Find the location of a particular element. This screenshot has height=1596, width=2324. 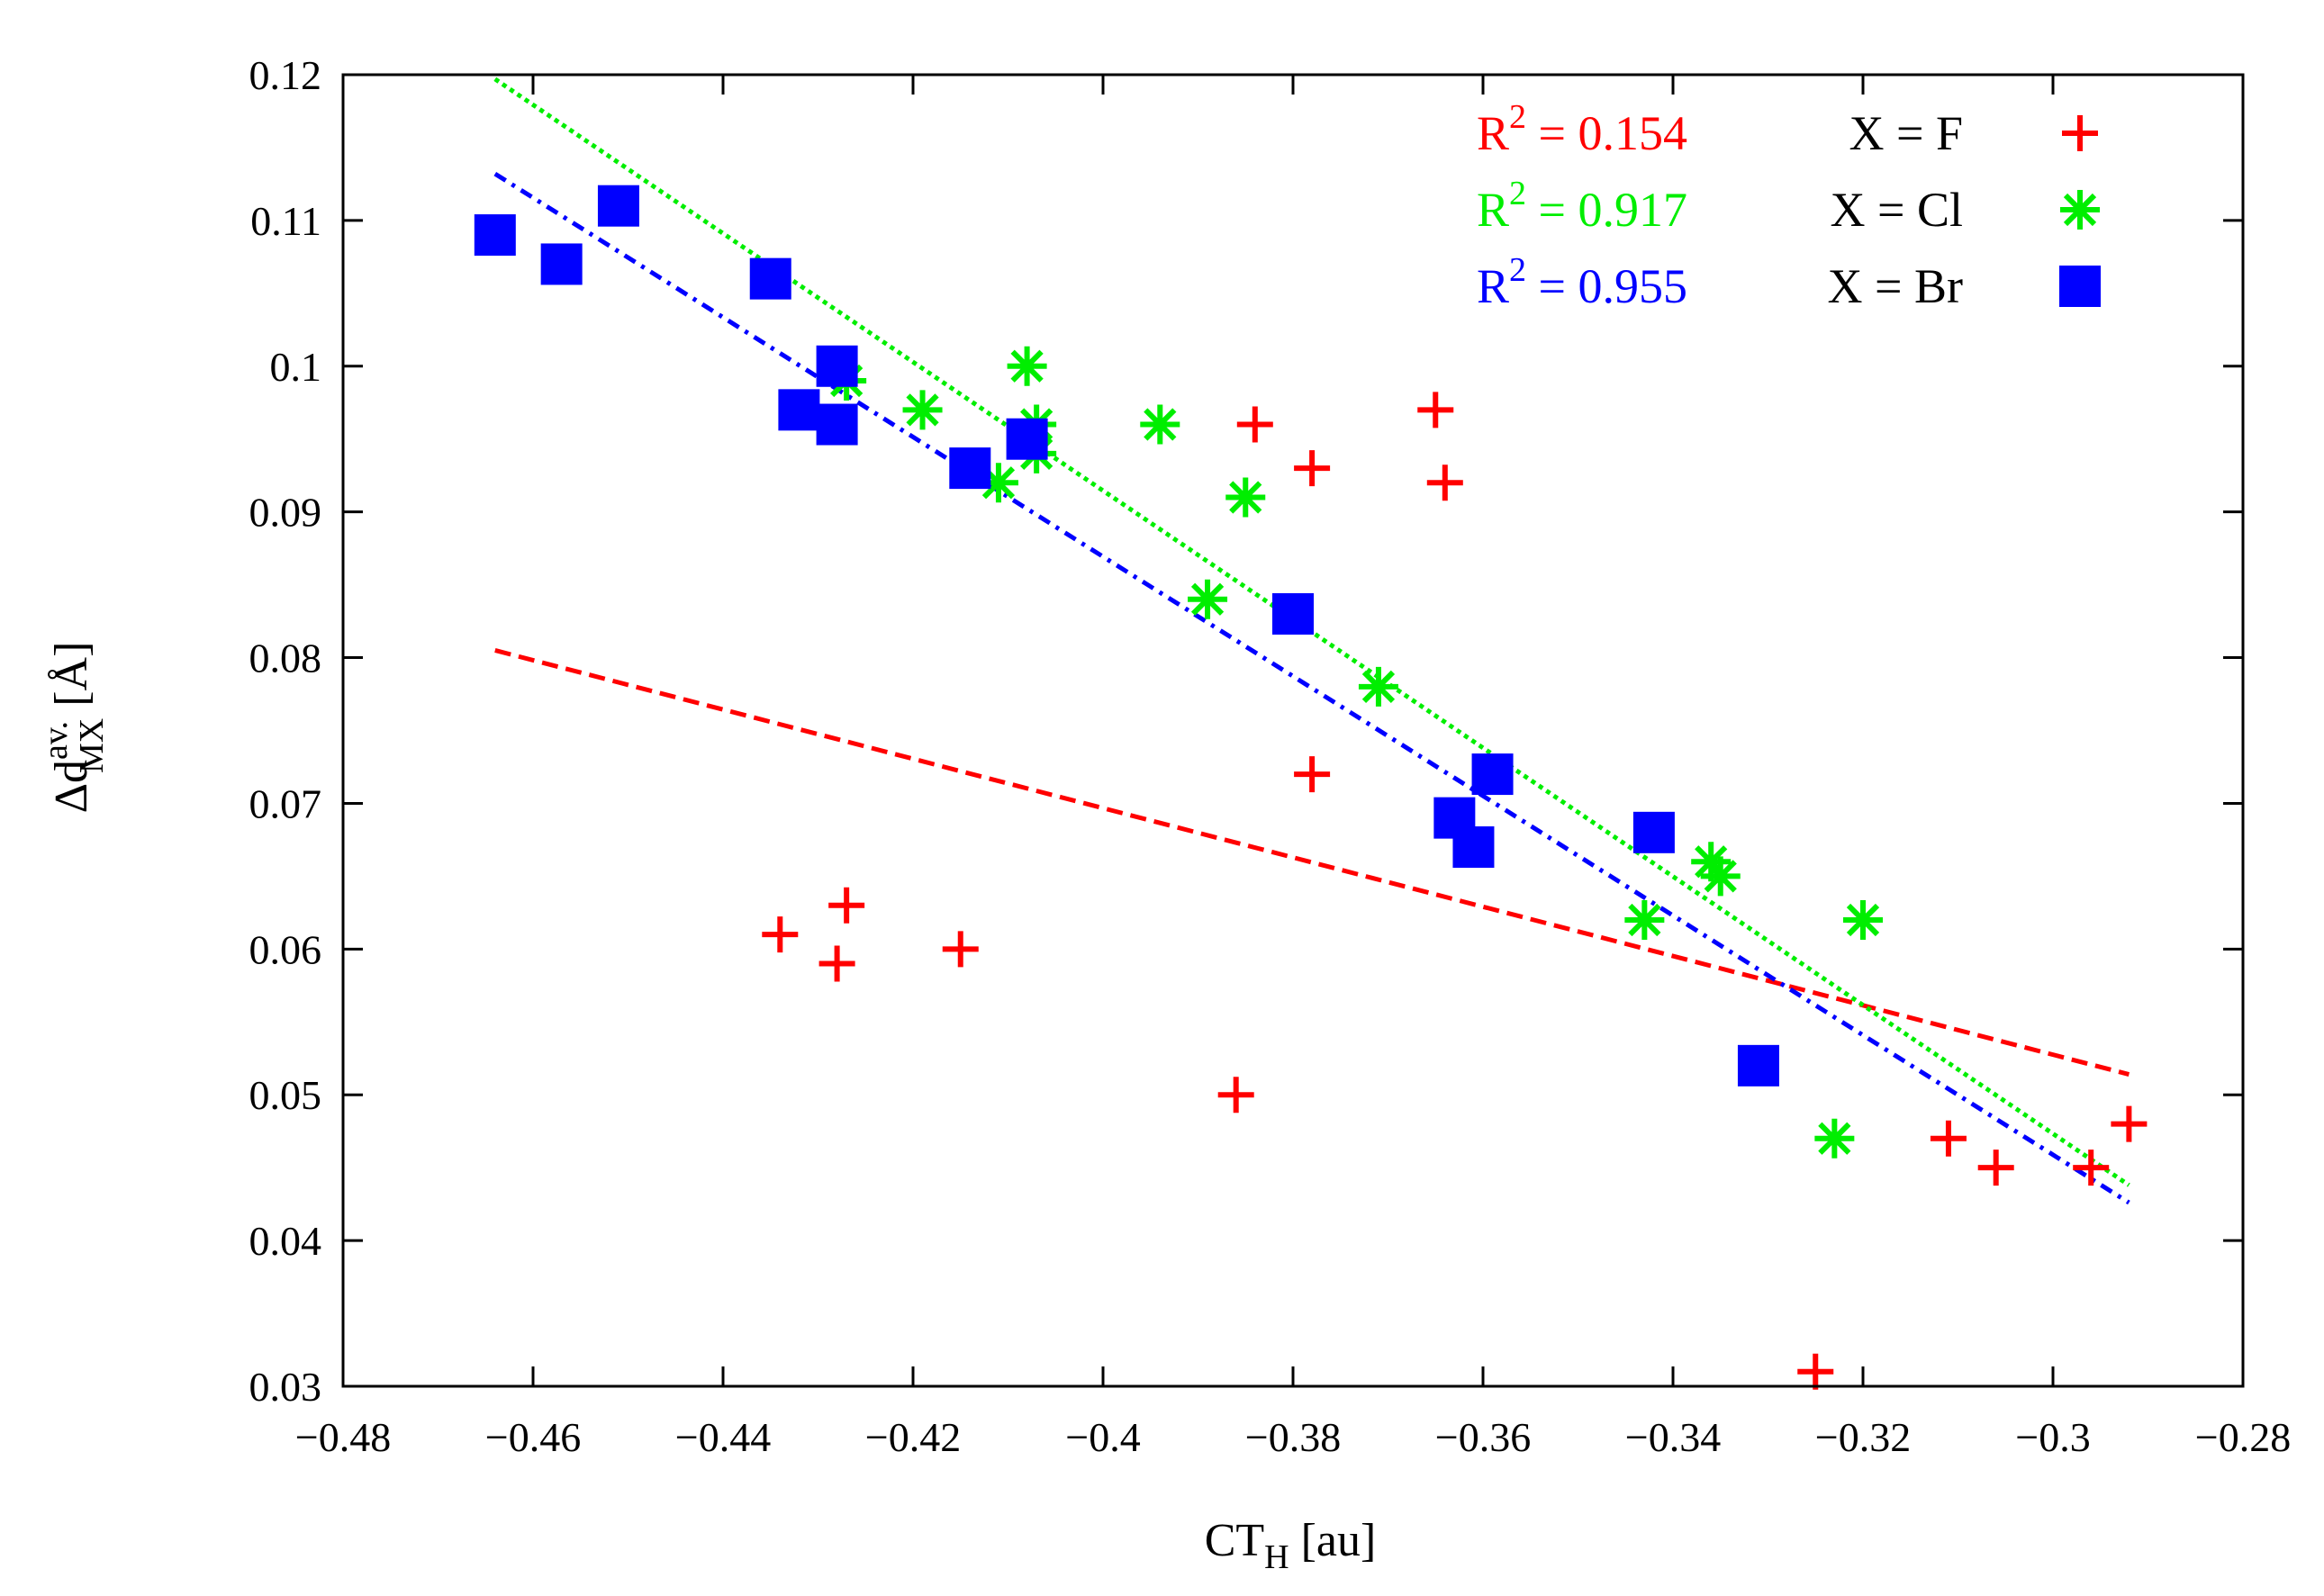

x-tick-label: −0.3 is located at coordinates (2052, 1437).